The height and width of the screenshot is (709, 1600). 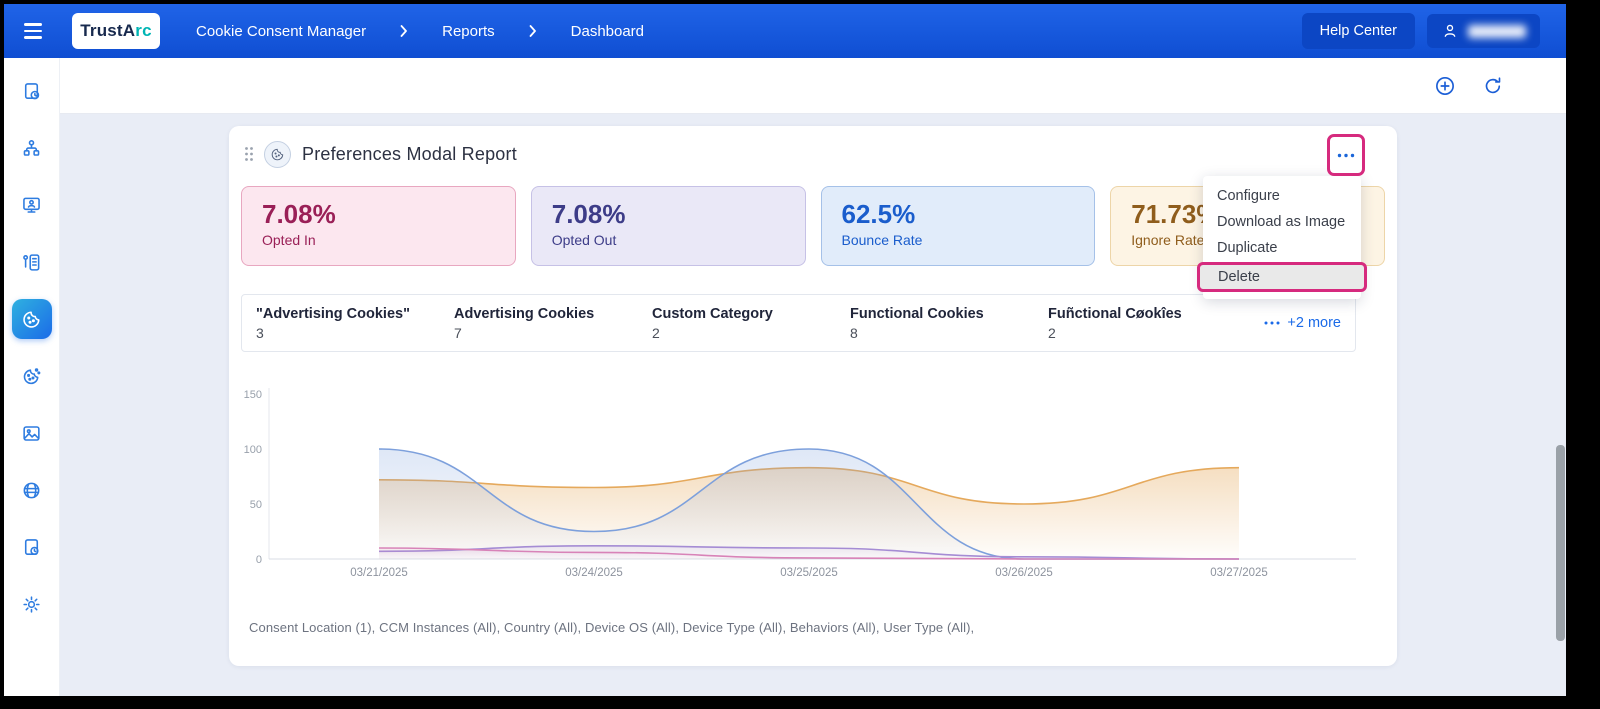 I want to click on menu-item-download-as-image: Download as Image, so click(x=1281, y=222).